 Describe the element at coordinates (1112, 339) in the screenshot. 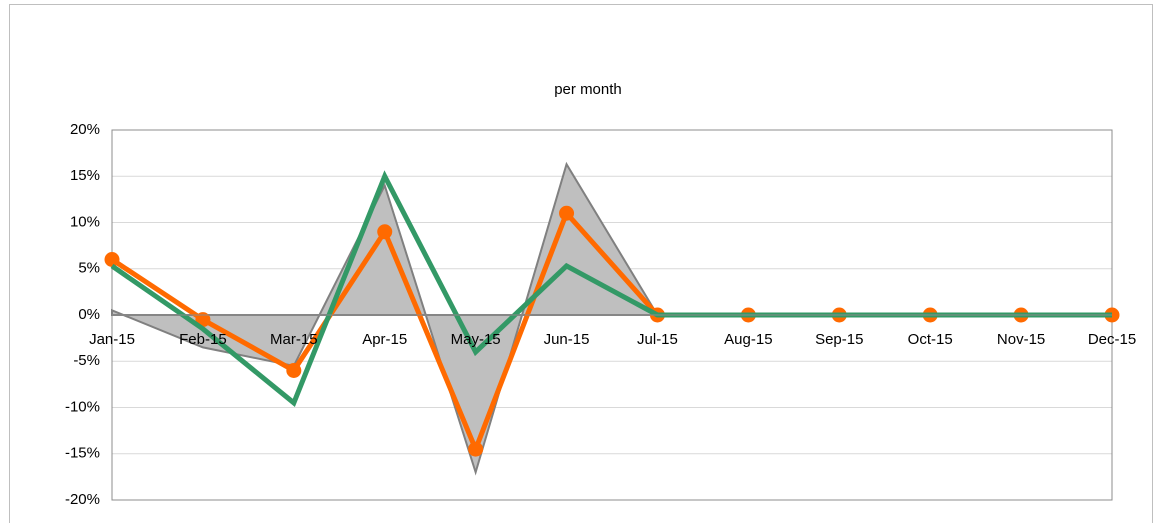

I see `x-tick-label: Dec-15` at that location.